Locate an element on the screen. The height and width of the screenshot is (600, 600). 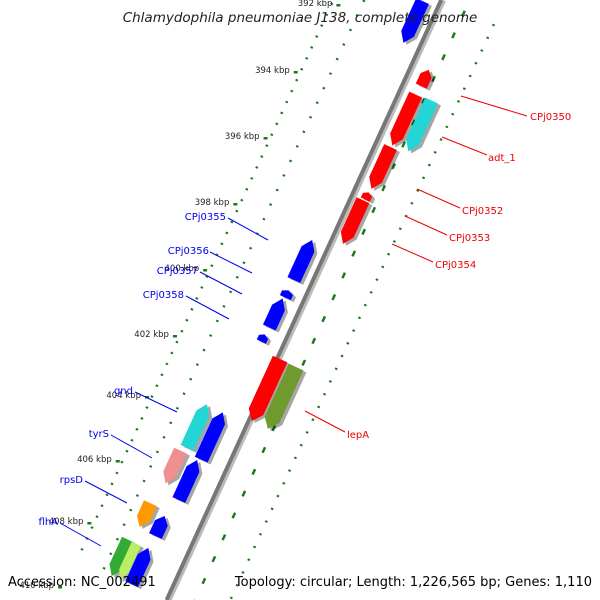
gene-label-CPj0357: CPj0357 is located at coordinates (177, 271).